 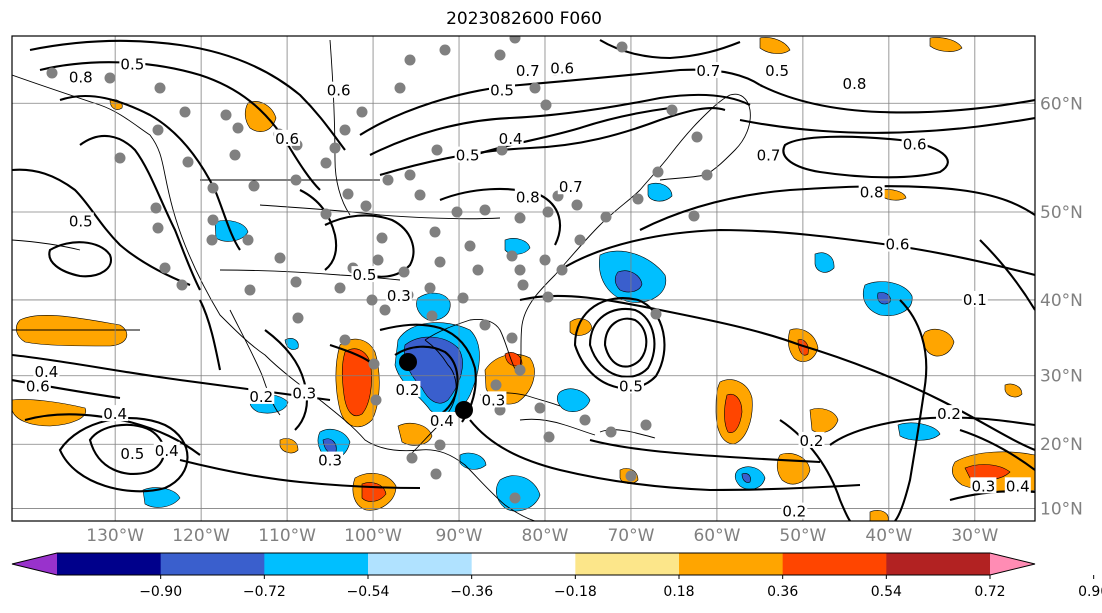 I want to click on longitude-tick-label: 70°W, so click(x=630, y=536).